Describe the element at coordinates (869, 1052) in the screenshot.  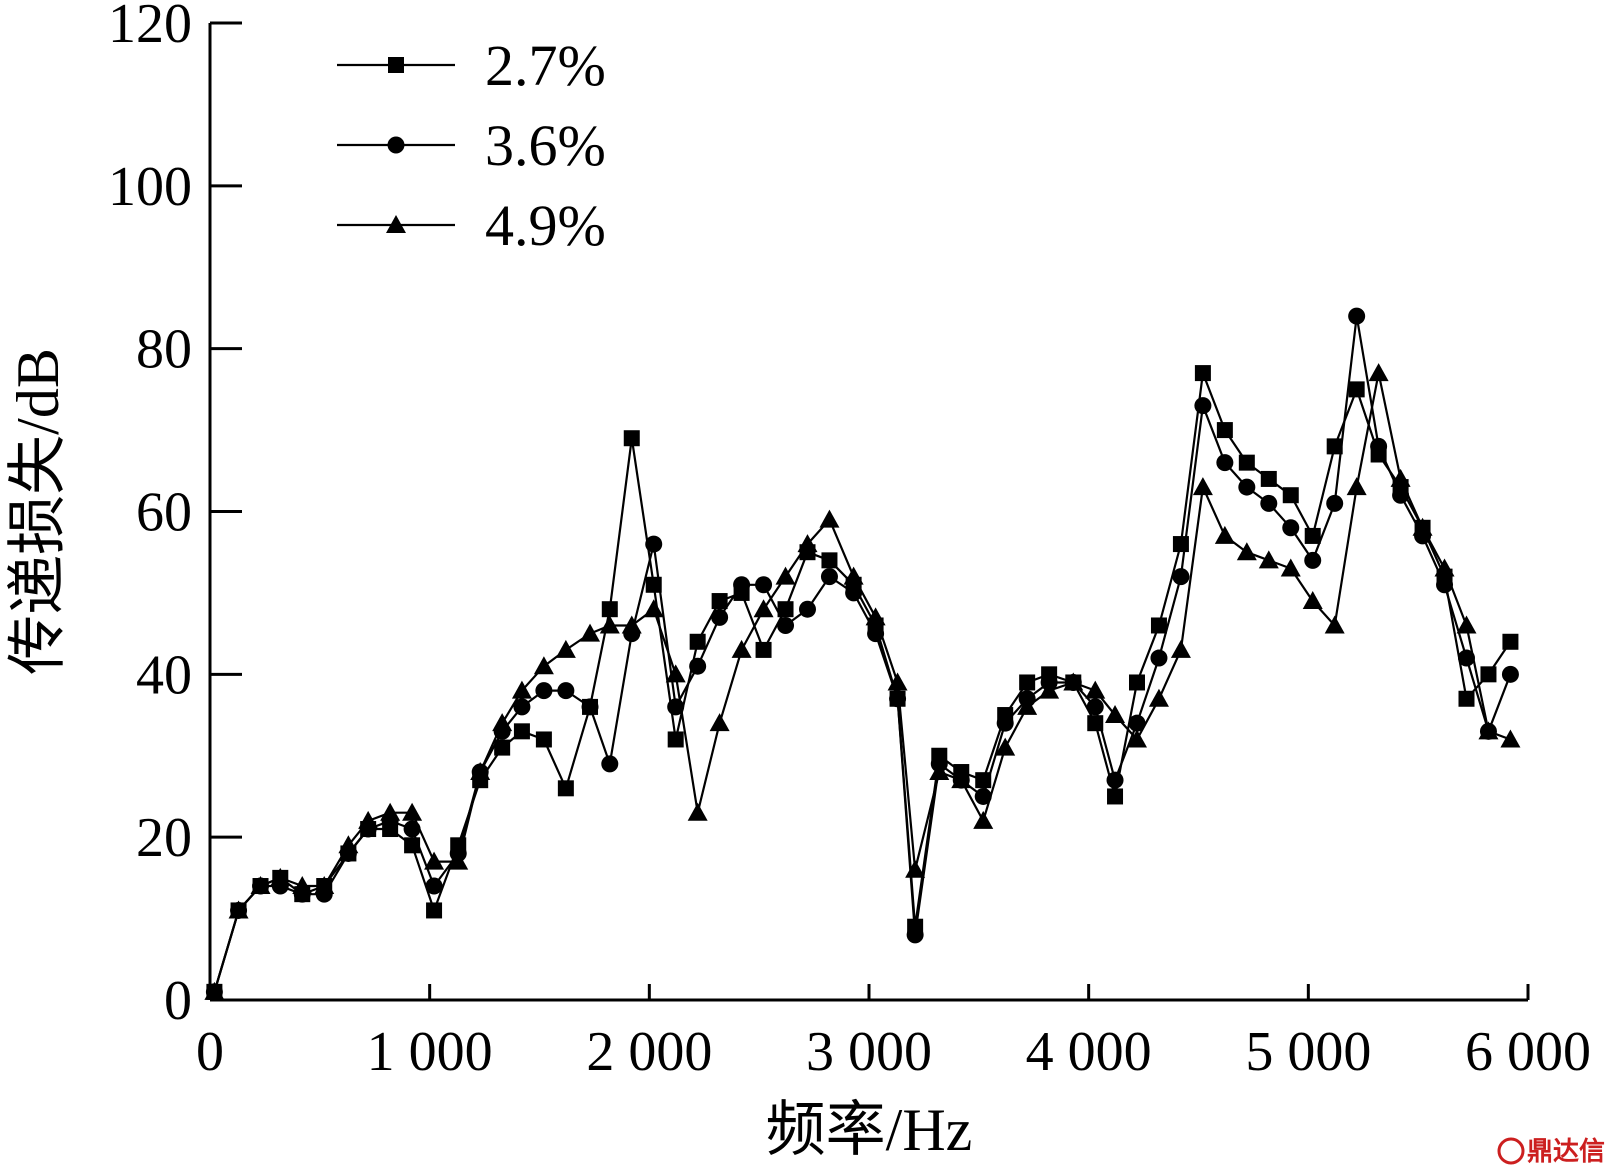
I see `x-tick-label: 3 000` at that location.